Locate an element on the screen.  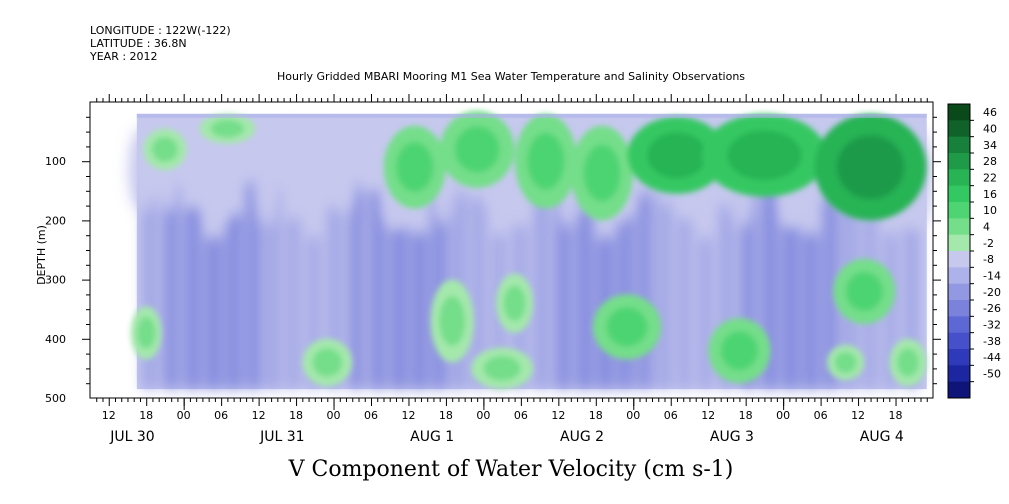
colorbar-label: -32 is located at coordinates (992, 325).